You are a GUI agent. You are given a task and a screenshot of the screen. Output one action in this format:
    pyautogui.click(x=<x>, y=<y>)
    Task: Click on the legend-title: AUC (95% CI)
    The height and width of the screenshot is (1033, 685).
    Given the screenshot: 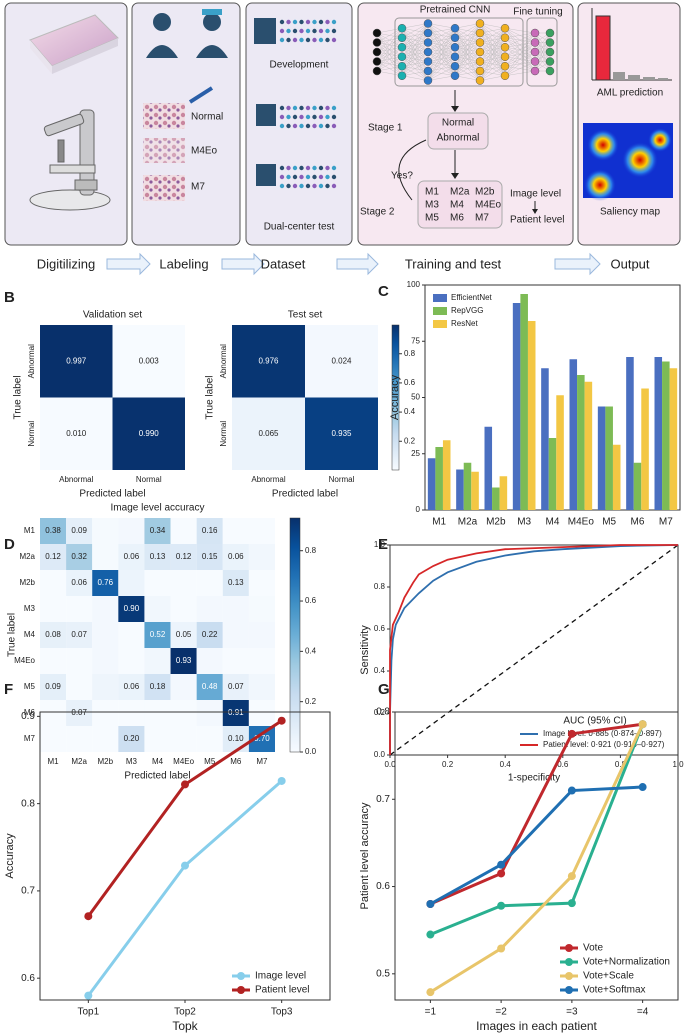 What is the action you would take?
    pyautogui.click(x=594, y=721)
    